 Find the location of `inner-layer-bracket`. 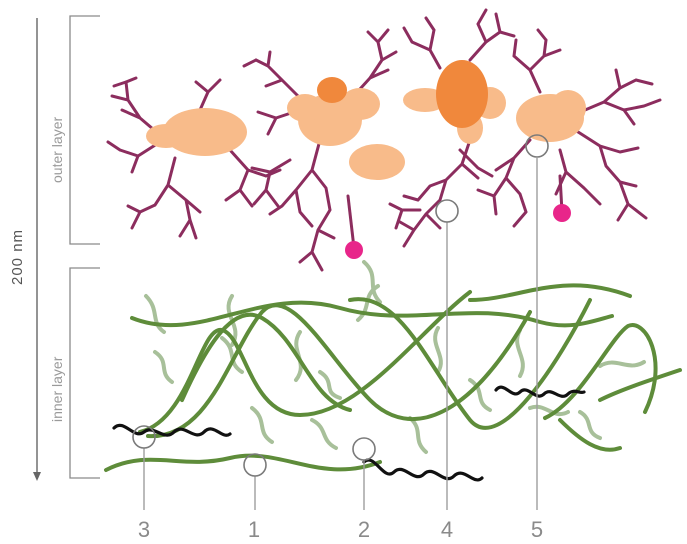

inner-layer-bracket is located at coordinates (84, 373).